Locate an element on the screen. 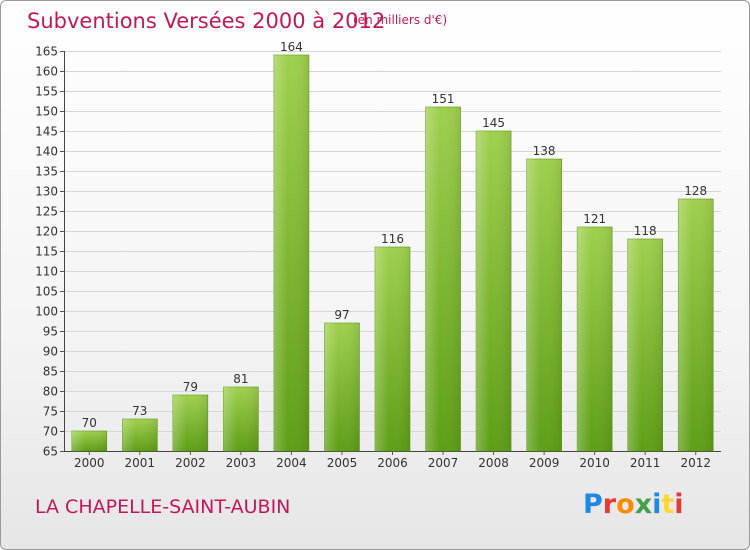 The height and width of the screenshot is (550, 750). x-tick-label: 2001 is located at coordinates (140, 463).